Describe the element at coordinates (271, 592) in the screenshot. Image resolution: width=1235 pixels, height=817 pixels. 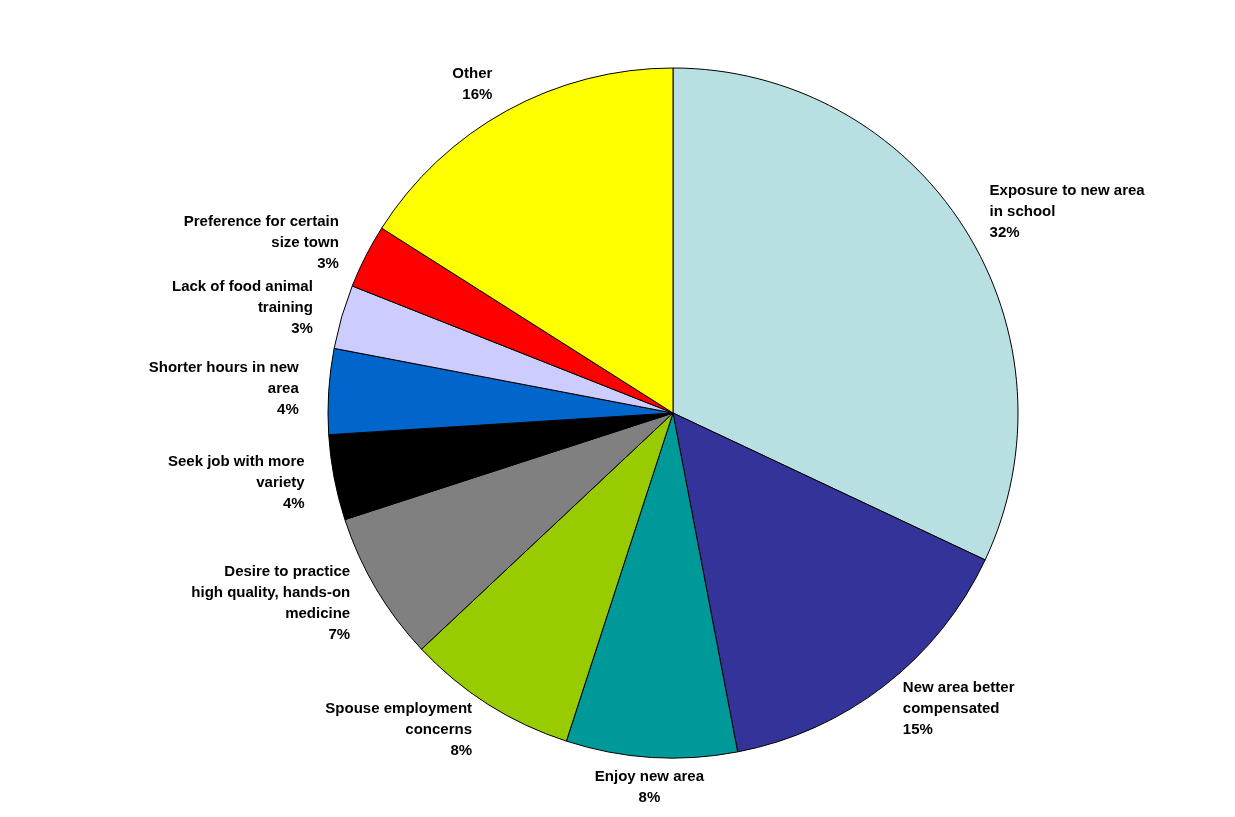
I see `slice-label: Desire to practice high quality, hands-on medicine` at that location.